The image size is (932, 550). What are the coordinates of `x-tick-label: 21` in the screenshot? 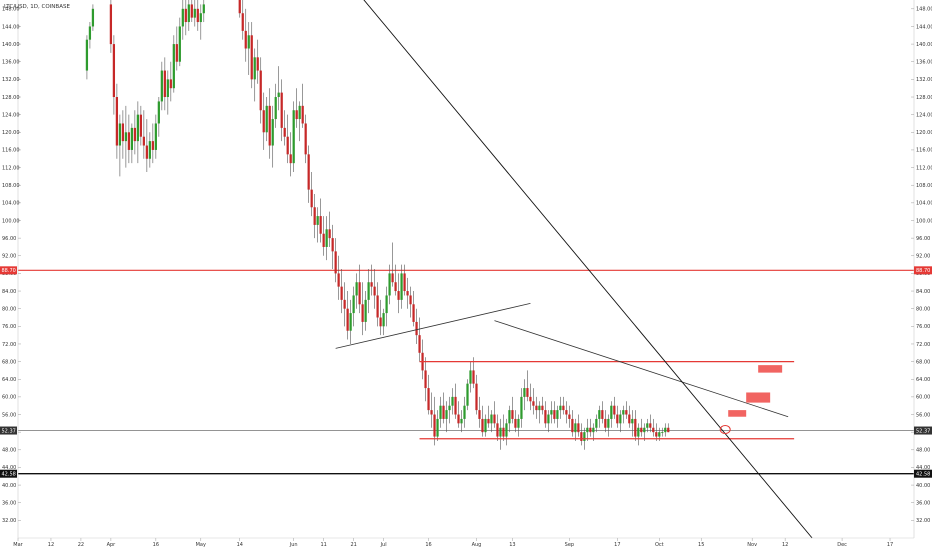 It's located at (353, 545).